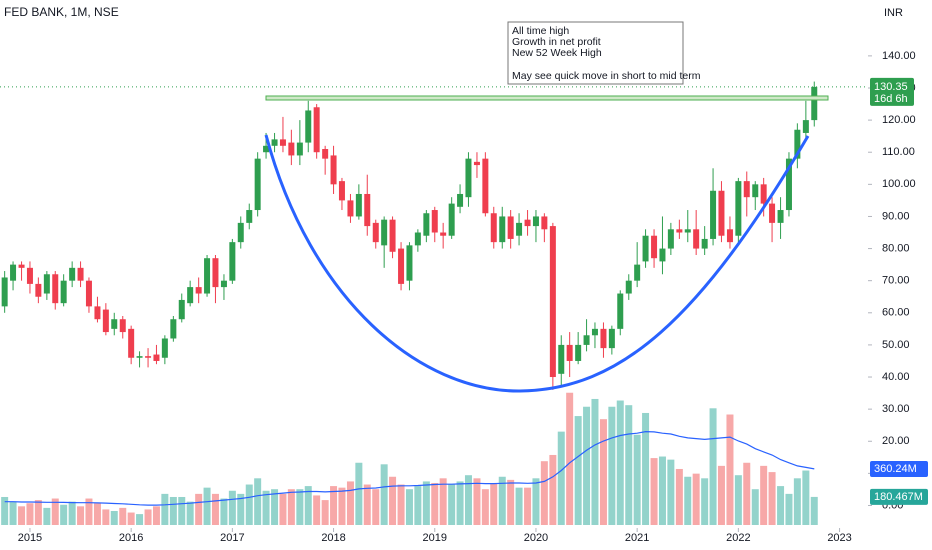  I want to click on y-tick-label: 90.00, so click(896, 216).